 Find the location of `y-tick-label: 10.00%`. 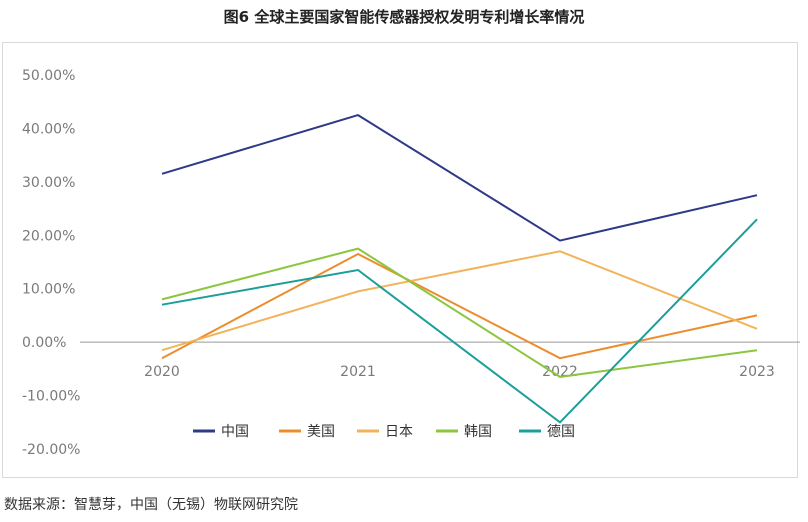

y-tick-label: 10.00% is located at coordinates (48, 290).